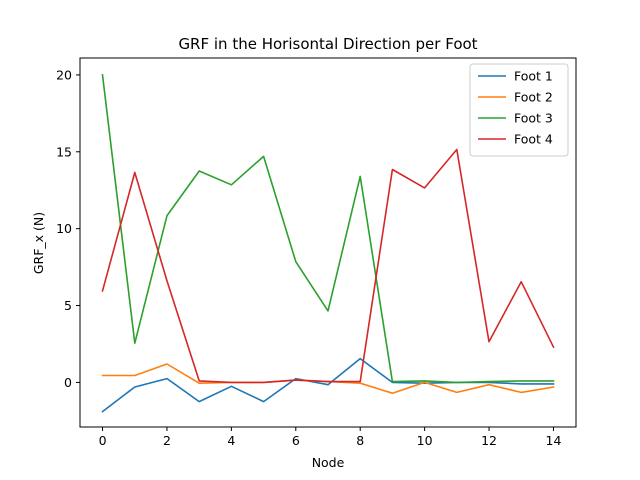 This screenshot has height=480, width=640. What do you see at coordinates (533, 97) in the screenshot?
I see `legend-label-foot-2: Foot 2` at bounding box center [533, 97].